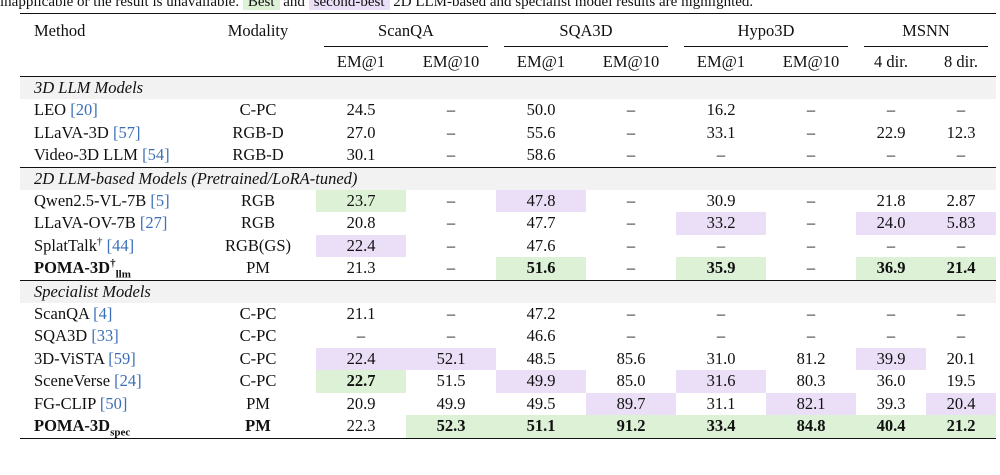 The width and height of the screenshot is (1000, 475). I want to click on section-header: 3D LLM Models, so click(508, 88).